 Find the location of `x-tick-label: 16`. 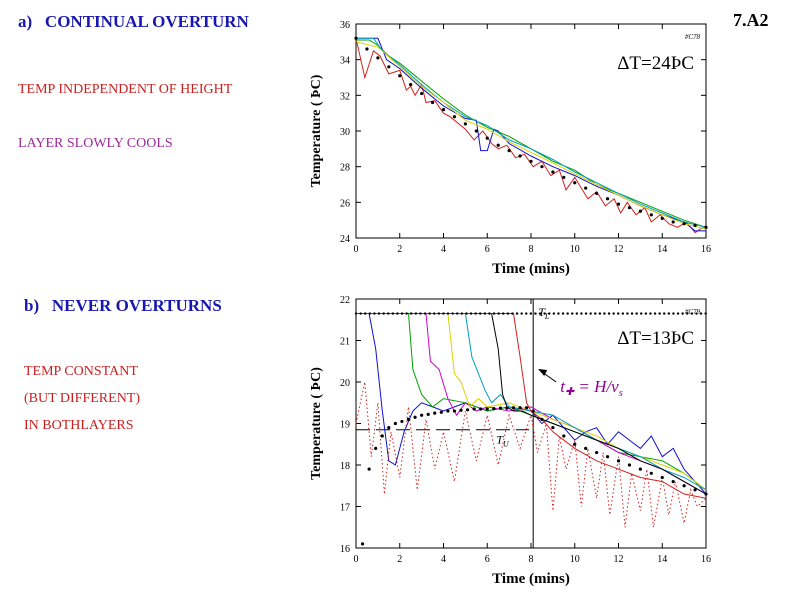

x-tick-label: 16 is located at coordinates (706, 559).